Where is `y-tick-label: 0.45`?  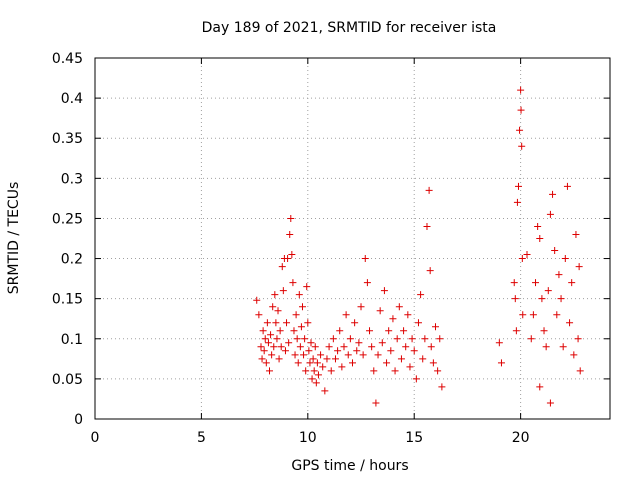 y-tick-label: 0.45 is located at coordinates (67, 59).